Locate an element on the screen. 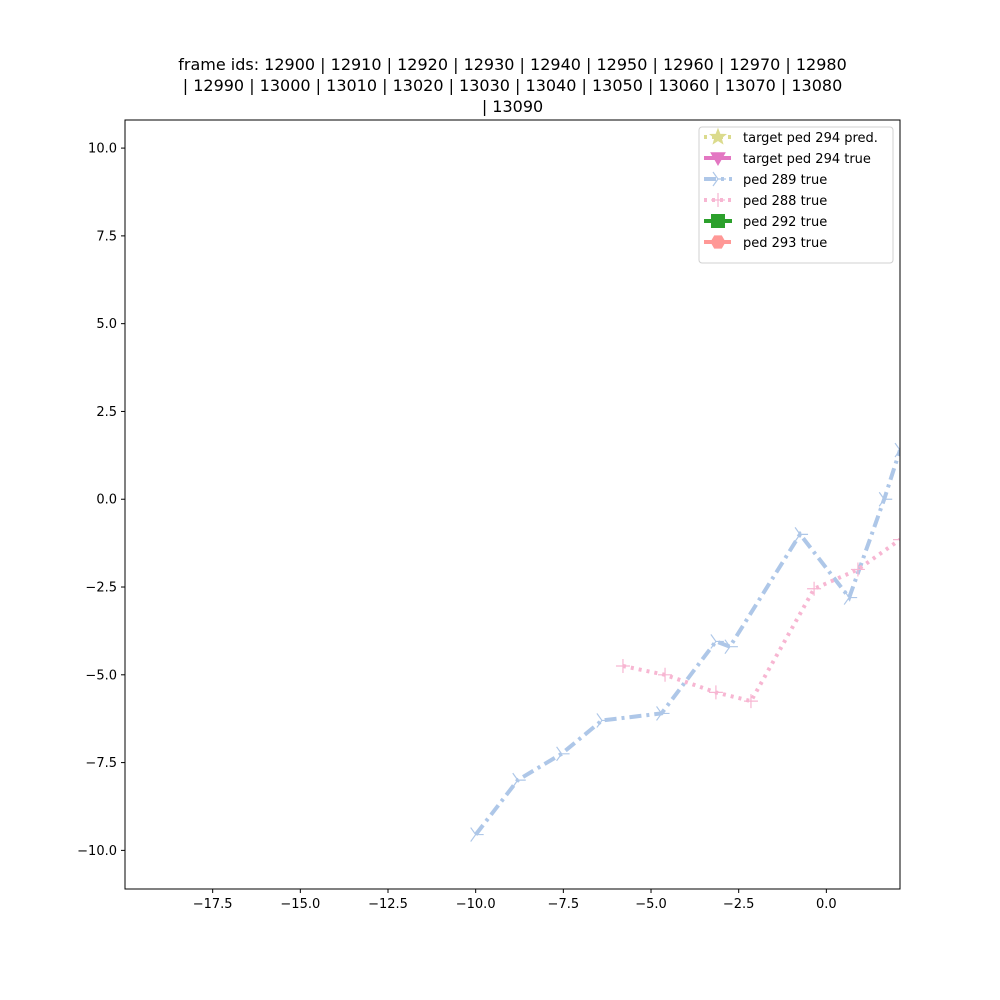  chart-title-line-3: | 13090 is located at coordinates (512, 106).